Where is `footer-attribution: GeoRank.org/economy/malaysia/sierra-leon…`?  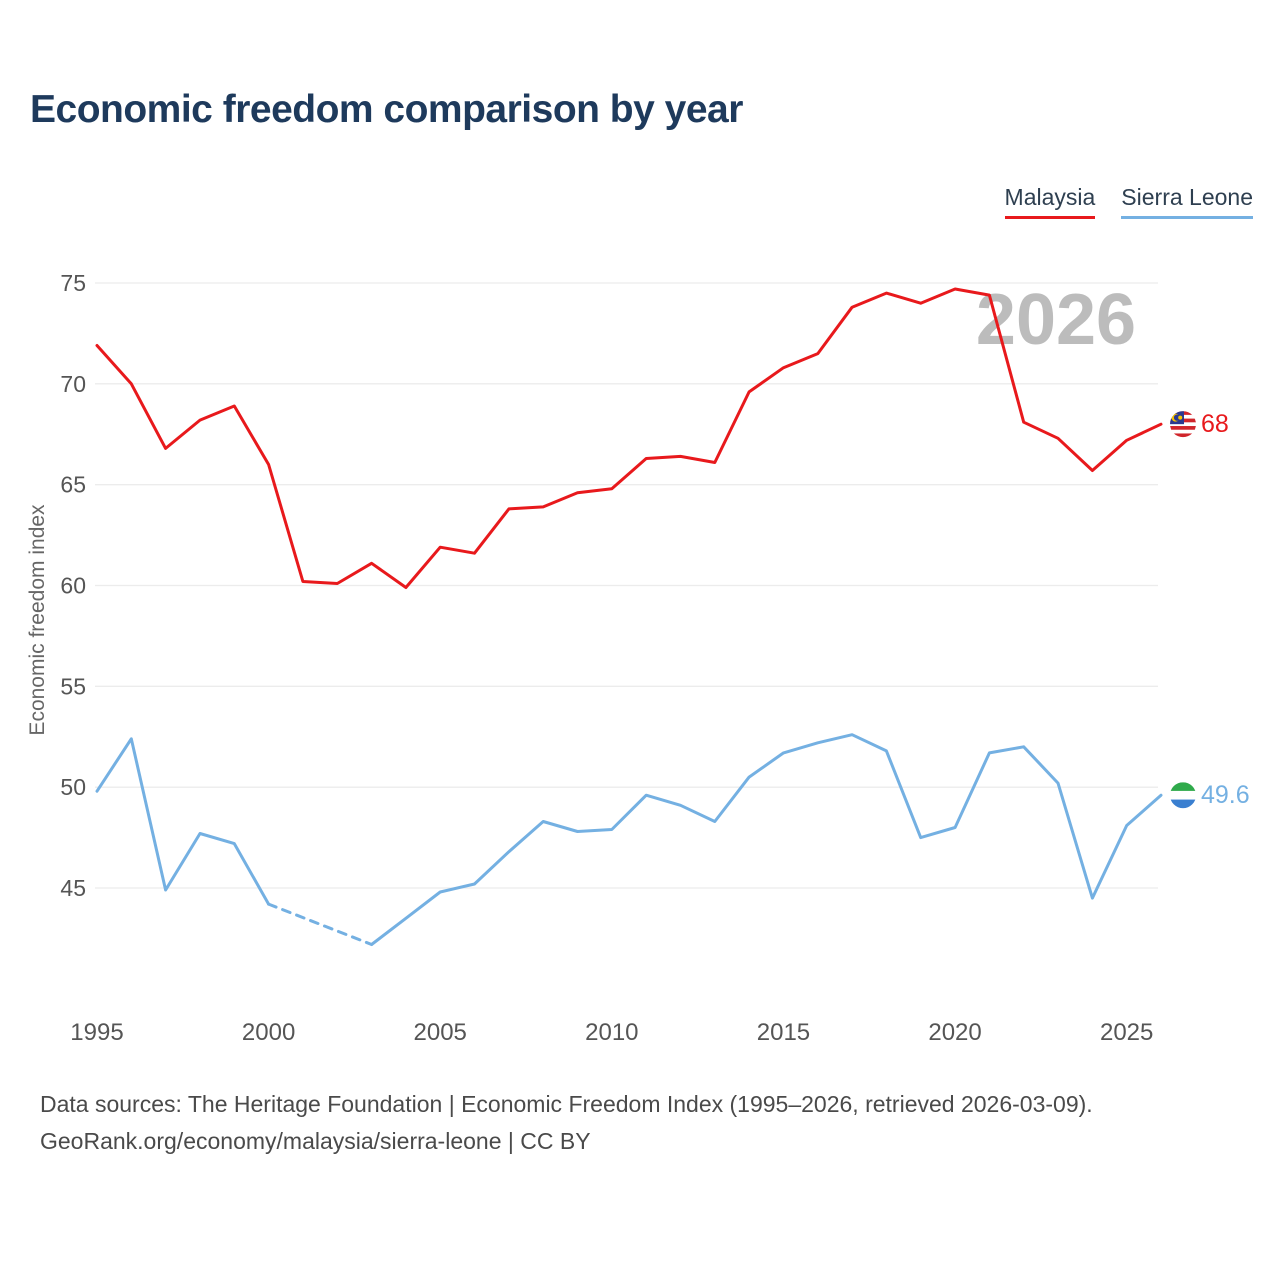
footer-attribution: GeoRank.org/economy/malaysia/sierra-leon… is located at coordinates (315, 1141).